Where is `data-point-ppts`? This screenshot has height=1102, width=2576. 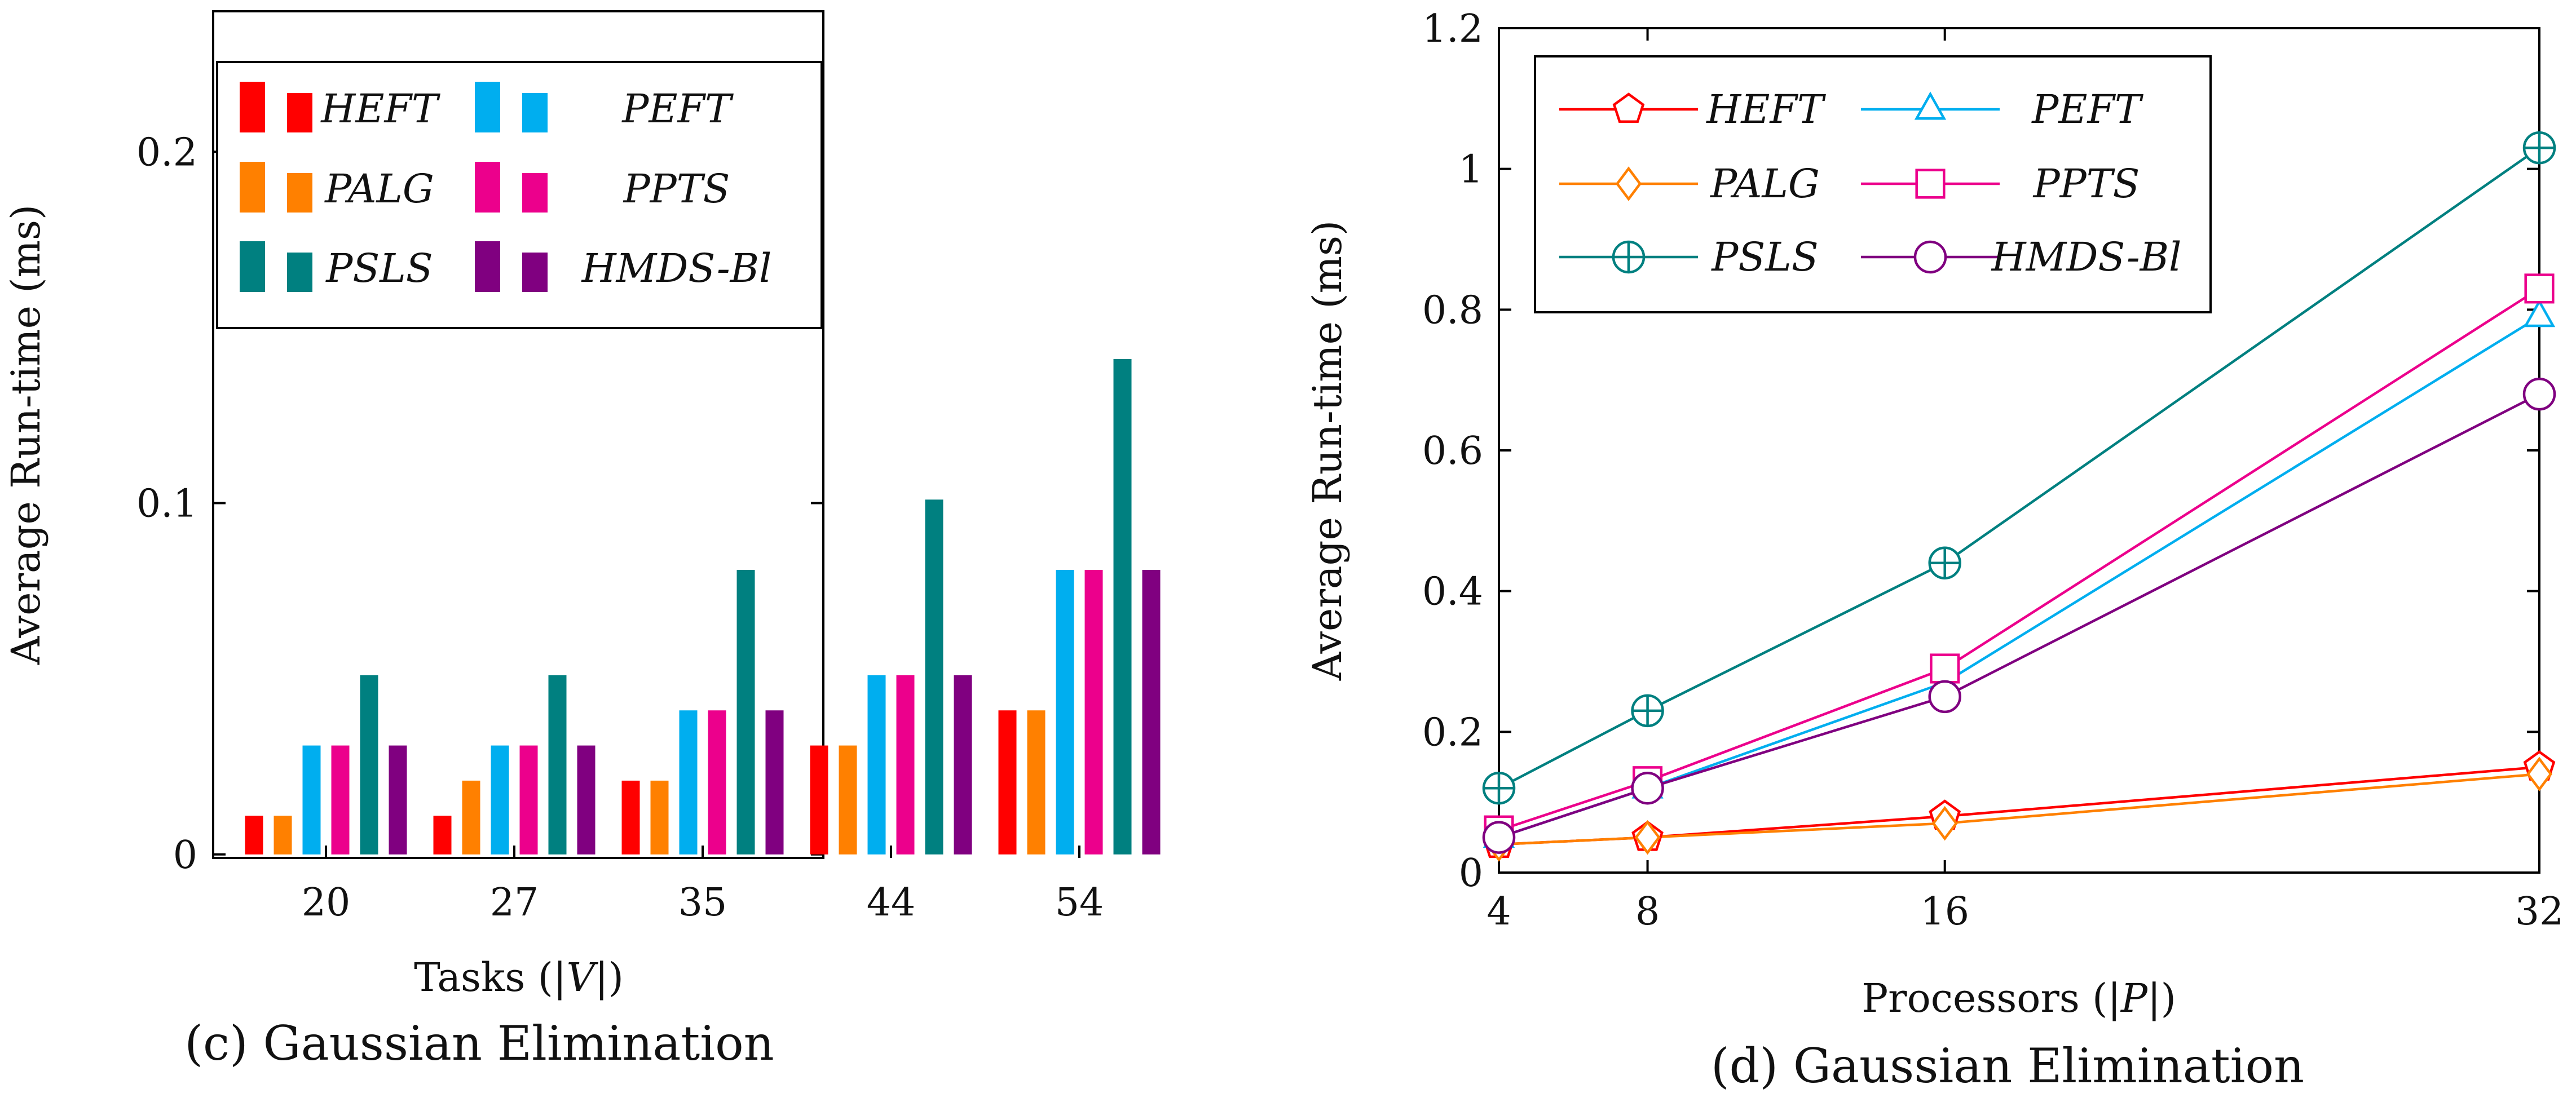
data-point-ppts is located at coordinates (2539, 288).